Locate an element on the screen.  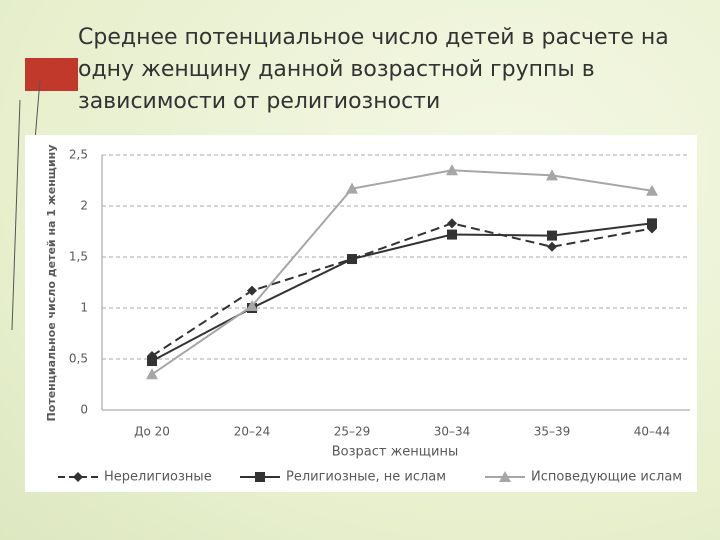
legend-label: Исповедующие ислам is located at coordinates (606, 477).